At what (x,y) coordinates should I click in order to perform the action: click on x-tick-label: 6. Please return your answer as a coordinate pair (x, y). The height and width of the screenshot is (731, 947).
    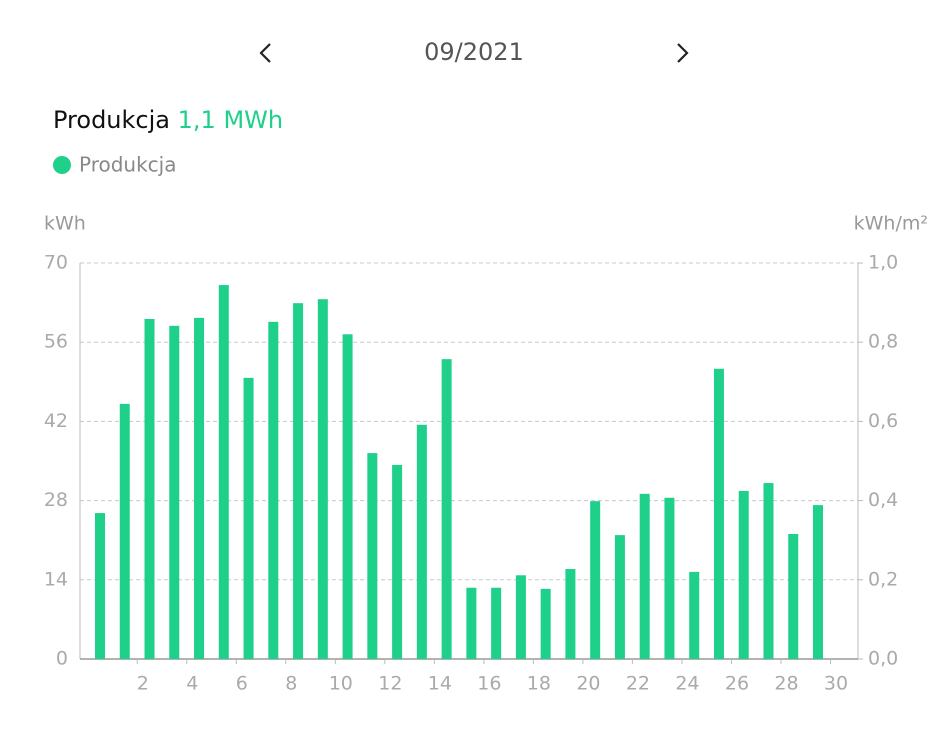
    Looking at the image, I should click on (242, 684).